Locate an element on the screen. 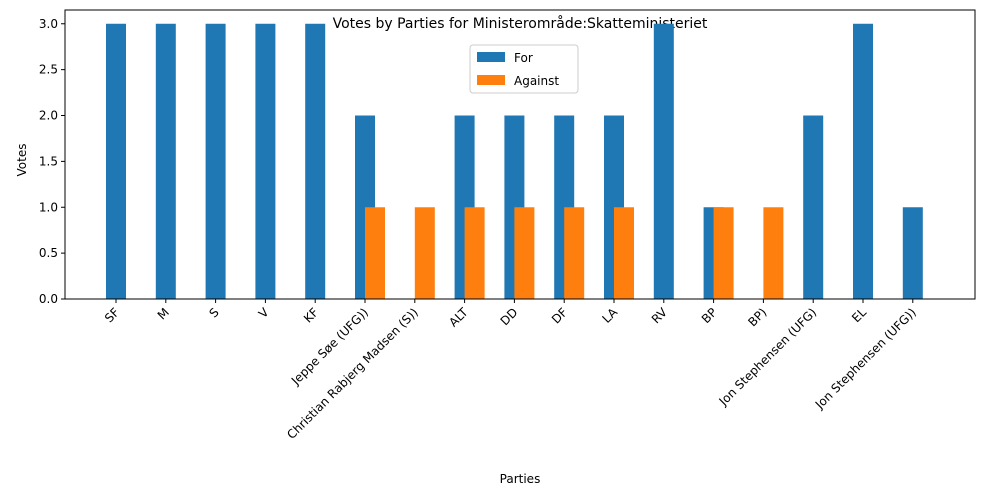 This screenshot has height=500, width=1000. x-tick-label: DD is located at coordinates (509, 316).